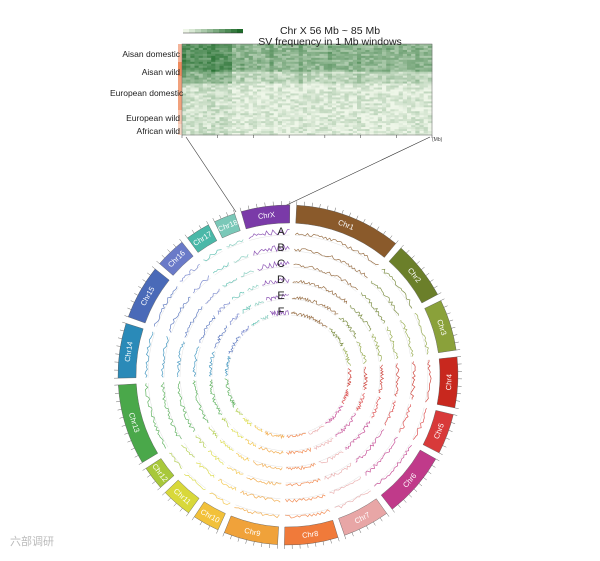 The image size is (600, 561). I want to click on zoom-connector-line, so click(211, 174).